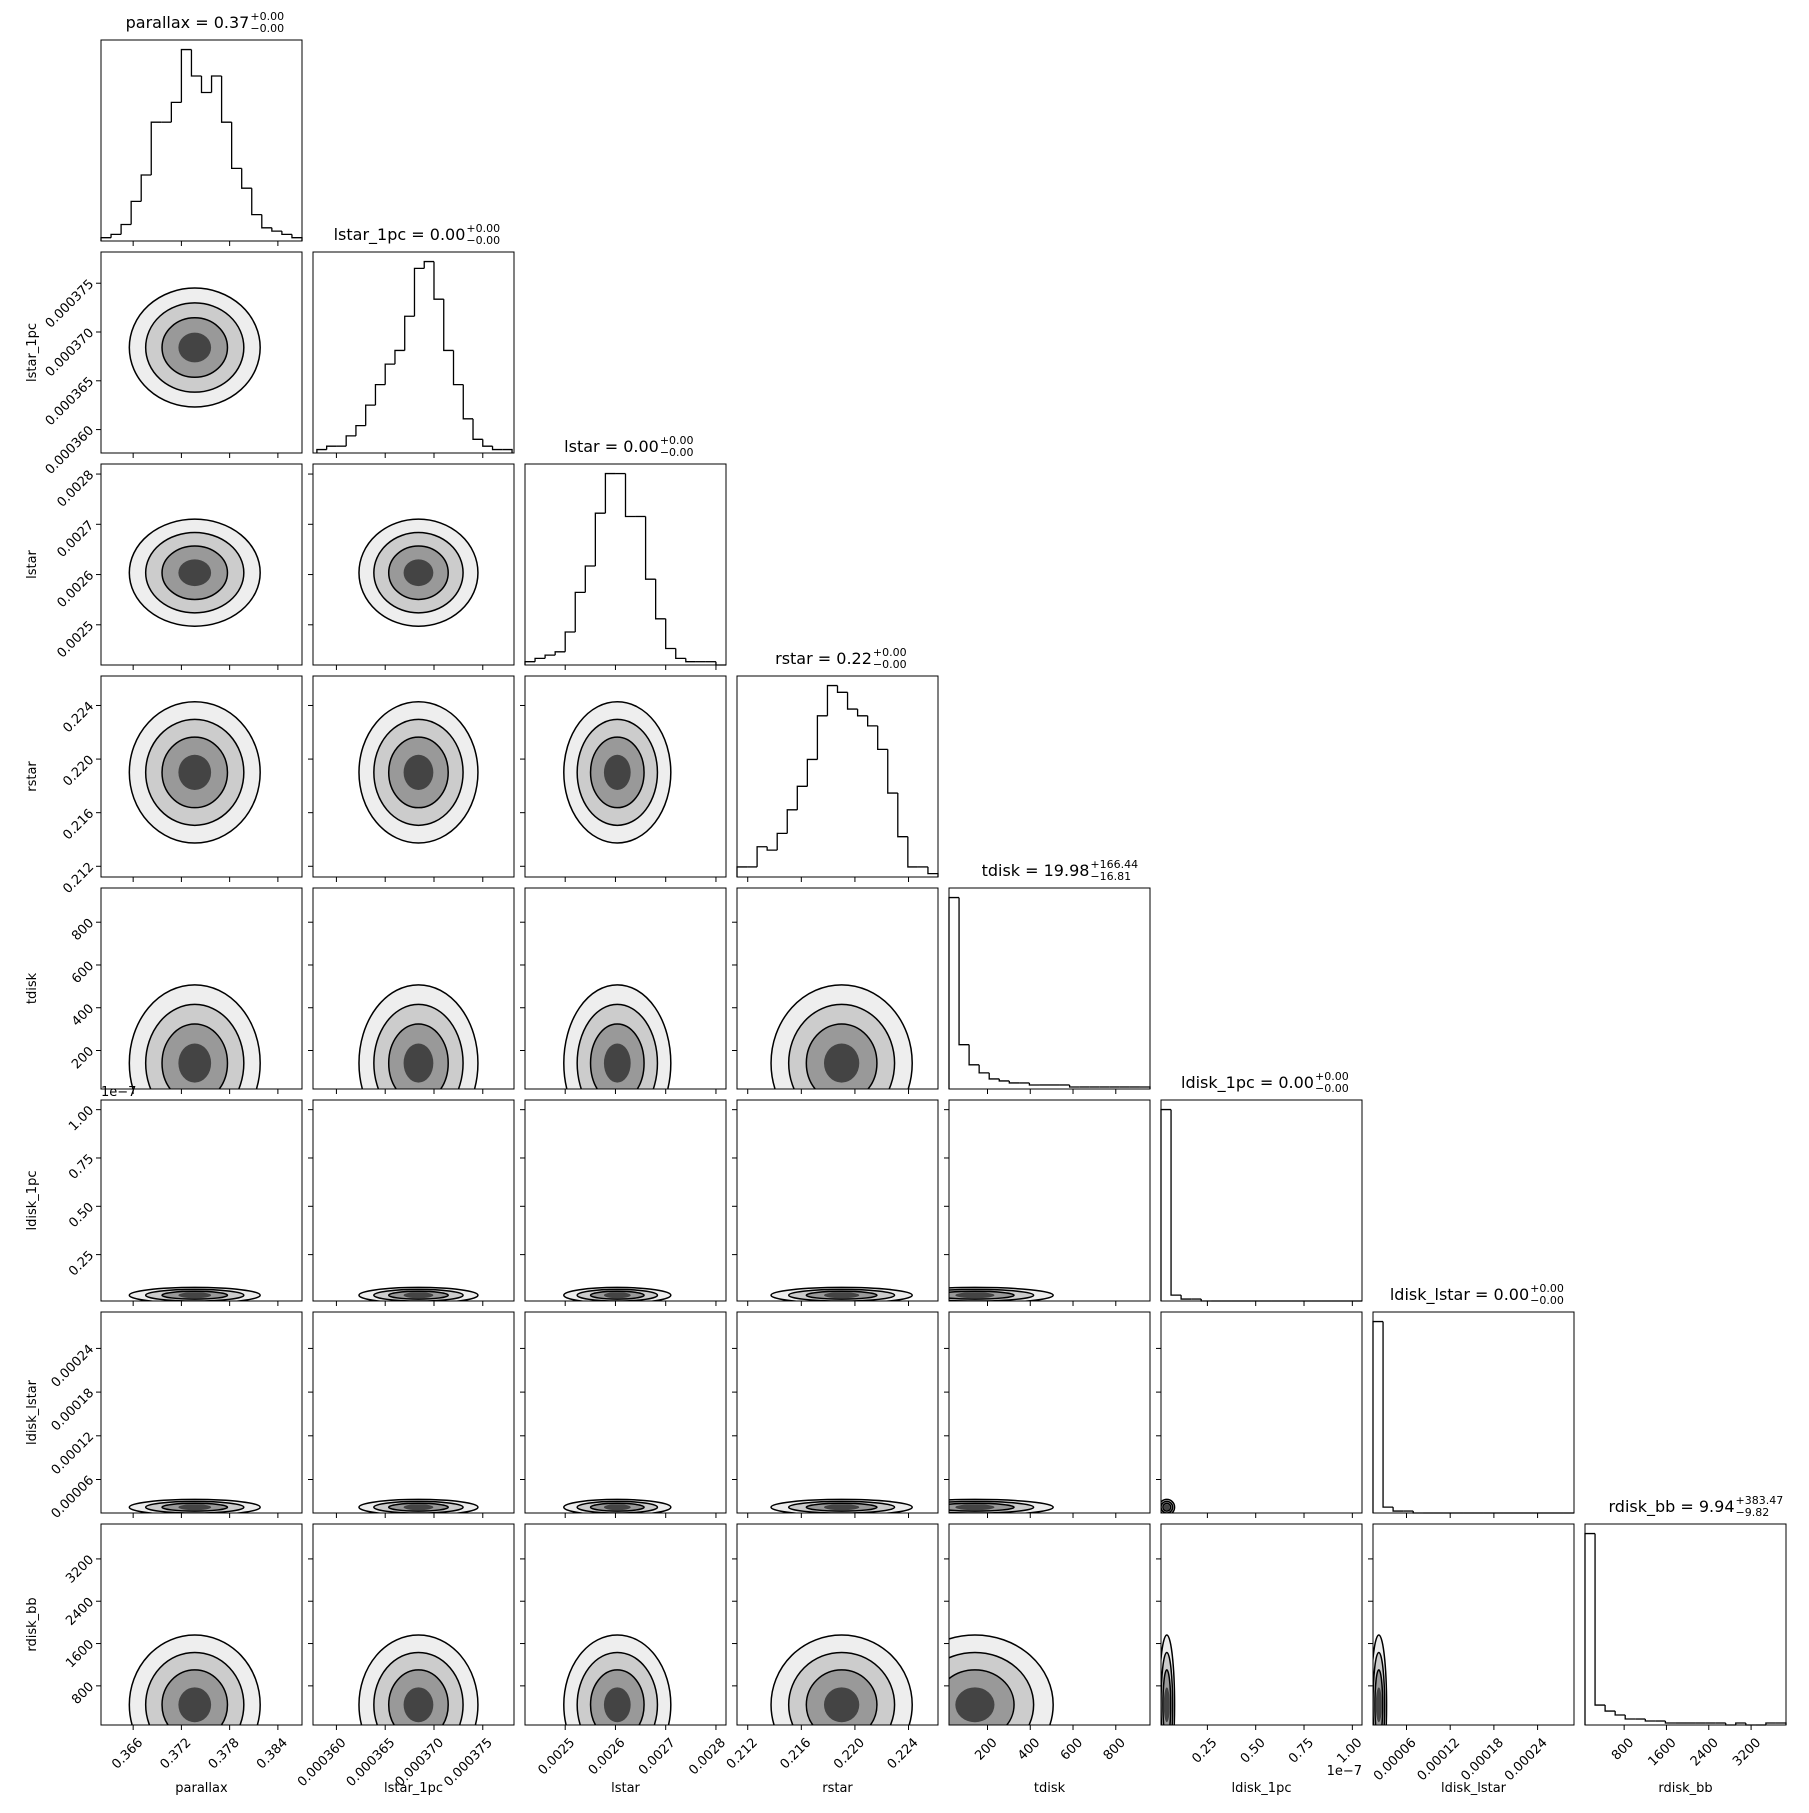 The image size is (1809, 1813). Describe the element at coordinates (272, 1753) in the screenshot. I see `x-tick-label: 0.384` at that location.